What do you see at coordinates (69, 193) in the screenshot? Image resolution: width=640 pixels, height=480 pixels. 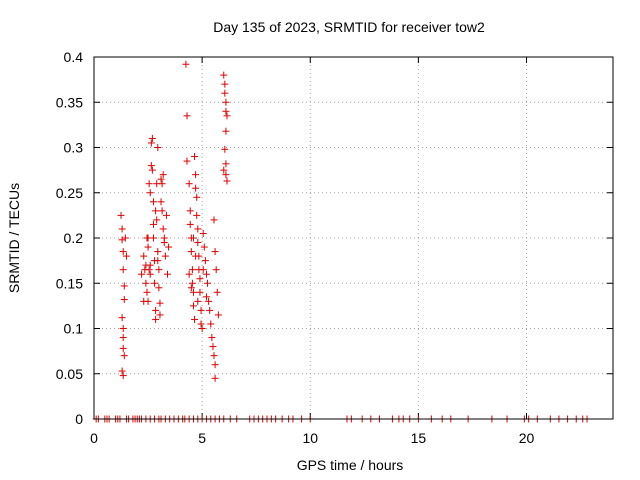 I see `y-tick-label: 0.25` at bounding box center [69, 193].